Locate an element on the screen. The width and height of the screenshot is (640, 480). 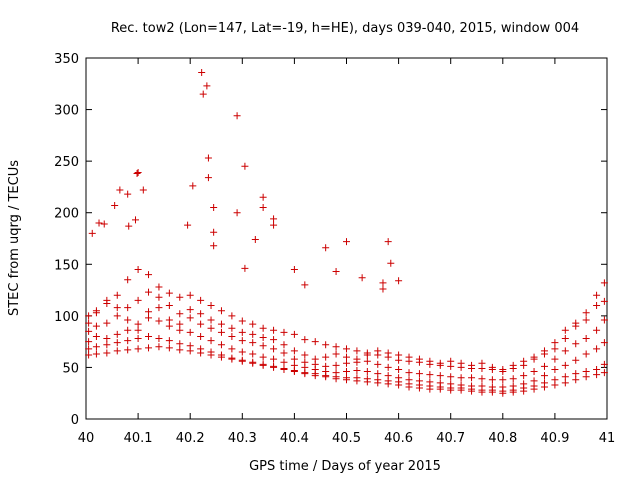
y-tick-label: 100 is located at coordinates (66, 317).